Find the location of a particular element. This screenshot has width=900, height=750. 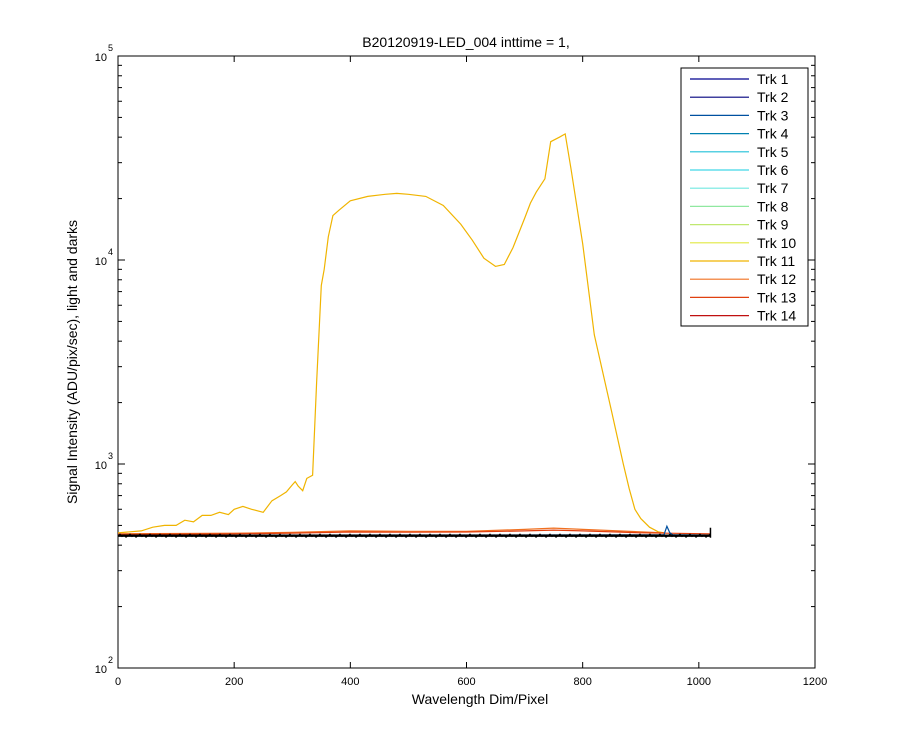

x-axis-label: Wavelength Dim/Pixel is located at coordinates (480, 699).